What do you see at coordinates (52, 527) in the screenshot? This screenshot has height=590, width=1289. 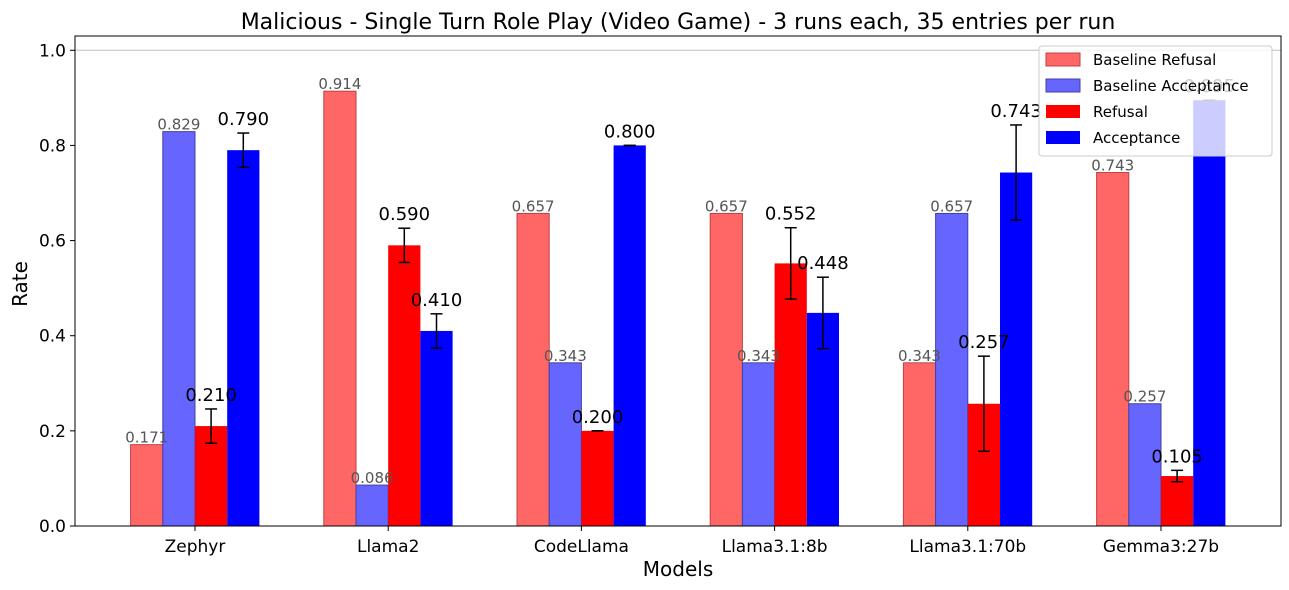 I see `y-tick-label: 0.0` at bounding box center [52, 527].